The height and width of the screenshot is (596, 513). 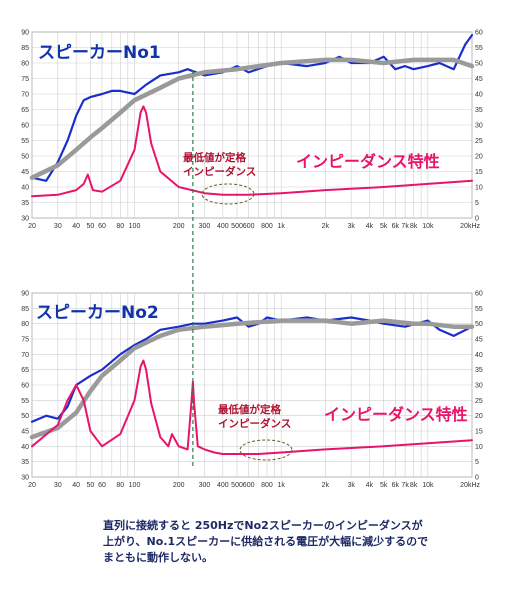 I want to click on y-left-tick-label: 55, so click(x=25, y=401).